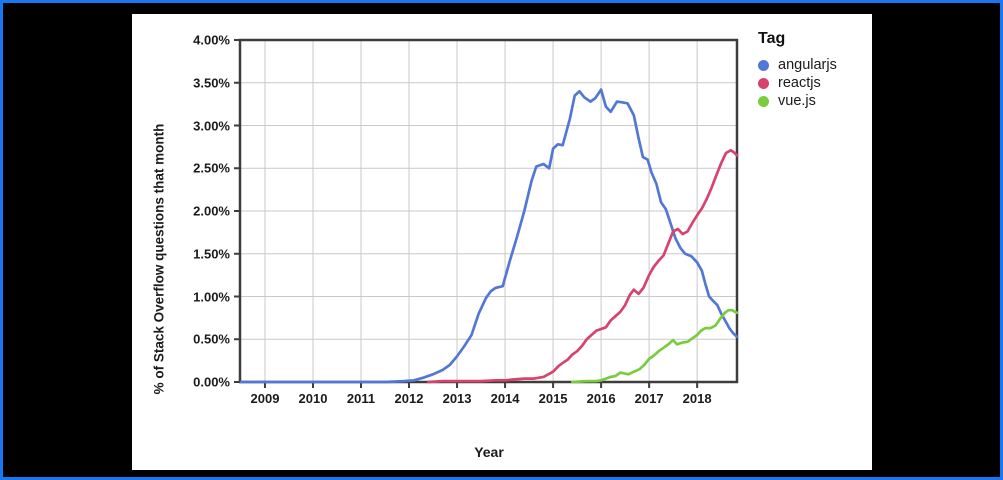 This screenshot has width=1003, height=480. I want to click on legend-item-vuejs: vue.js, so click(797, 101).